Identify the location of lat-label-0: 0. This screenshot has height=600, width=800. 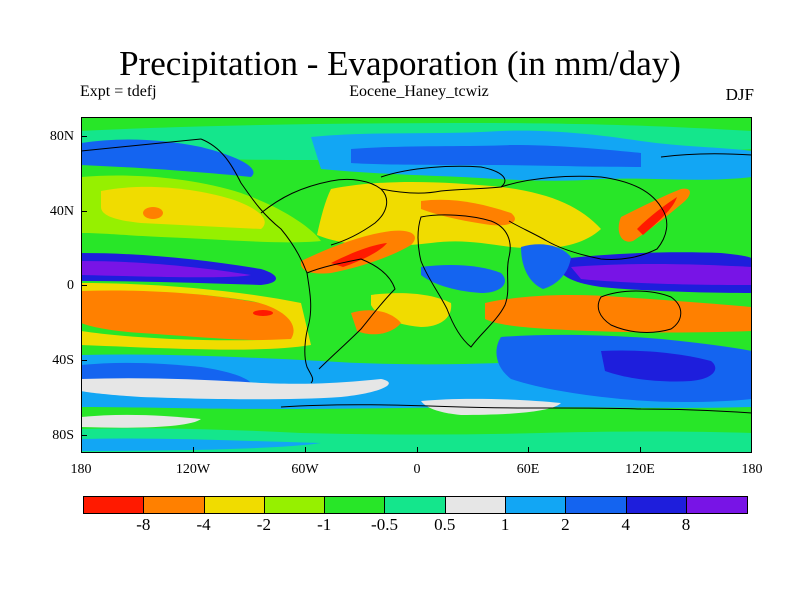
(70, 285).